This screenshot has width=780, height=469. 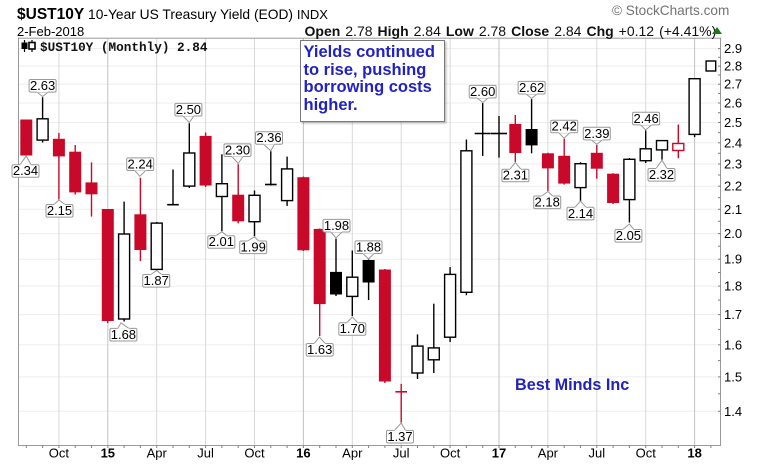 What do you see at coordinates (596, 133) in the screenshot?
I see `svg-text: 2.39` at bounding box center [596, 133].